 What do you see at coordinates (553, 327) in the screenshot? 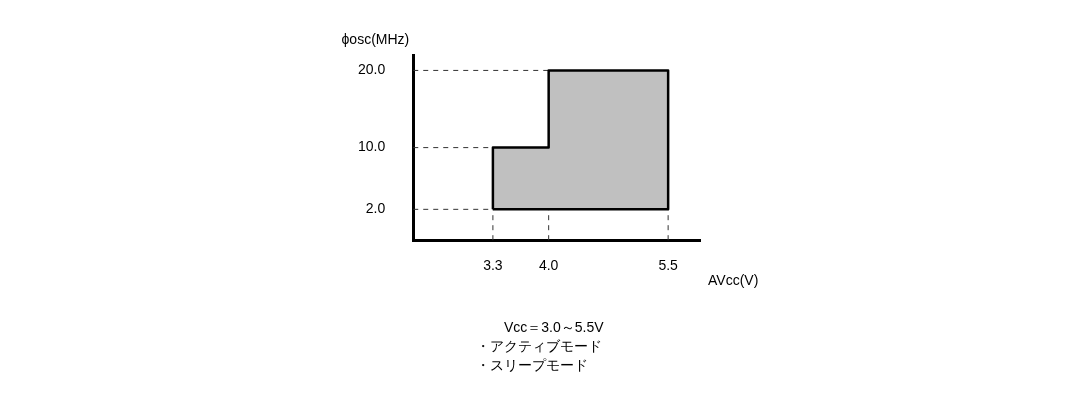
I see `text: Vcc＝3.0～5.5V` at bounding box center [553, 327].